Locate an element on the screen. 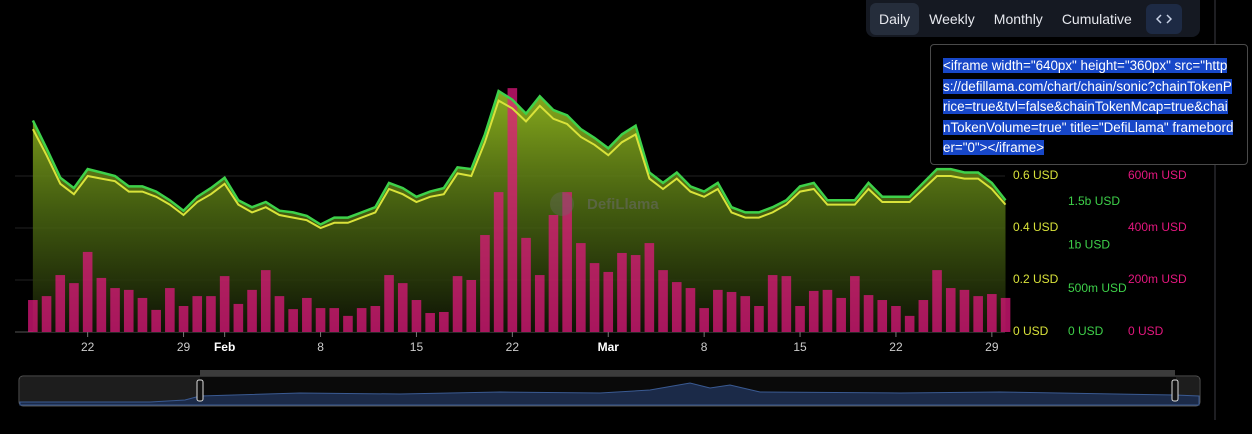 Image resolution: width=1252 pixels, height=434 pixels. x-tick-label: Mar is located at coordinates (609, 347).